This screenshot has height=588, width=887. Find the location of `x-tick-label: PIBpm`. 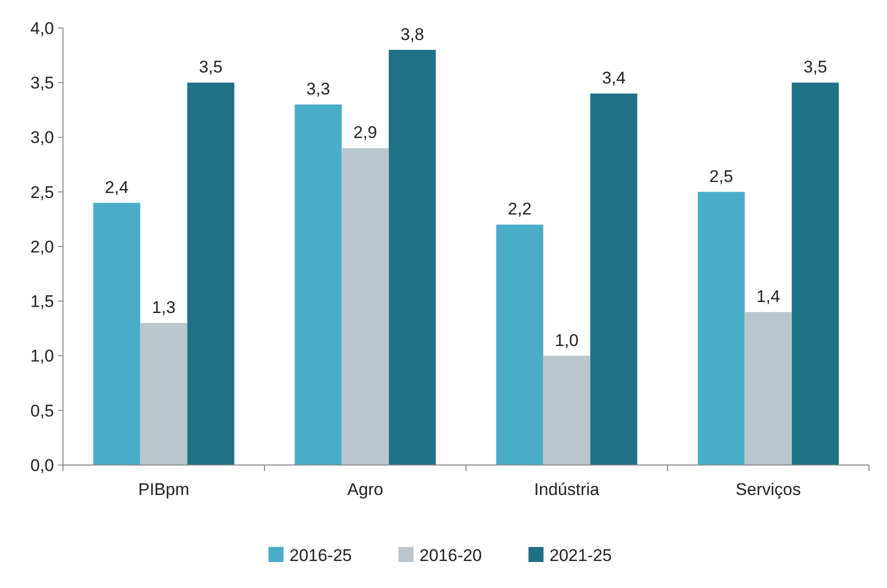

x-tick-label: PIBpm is located at coordinates (164, 489).